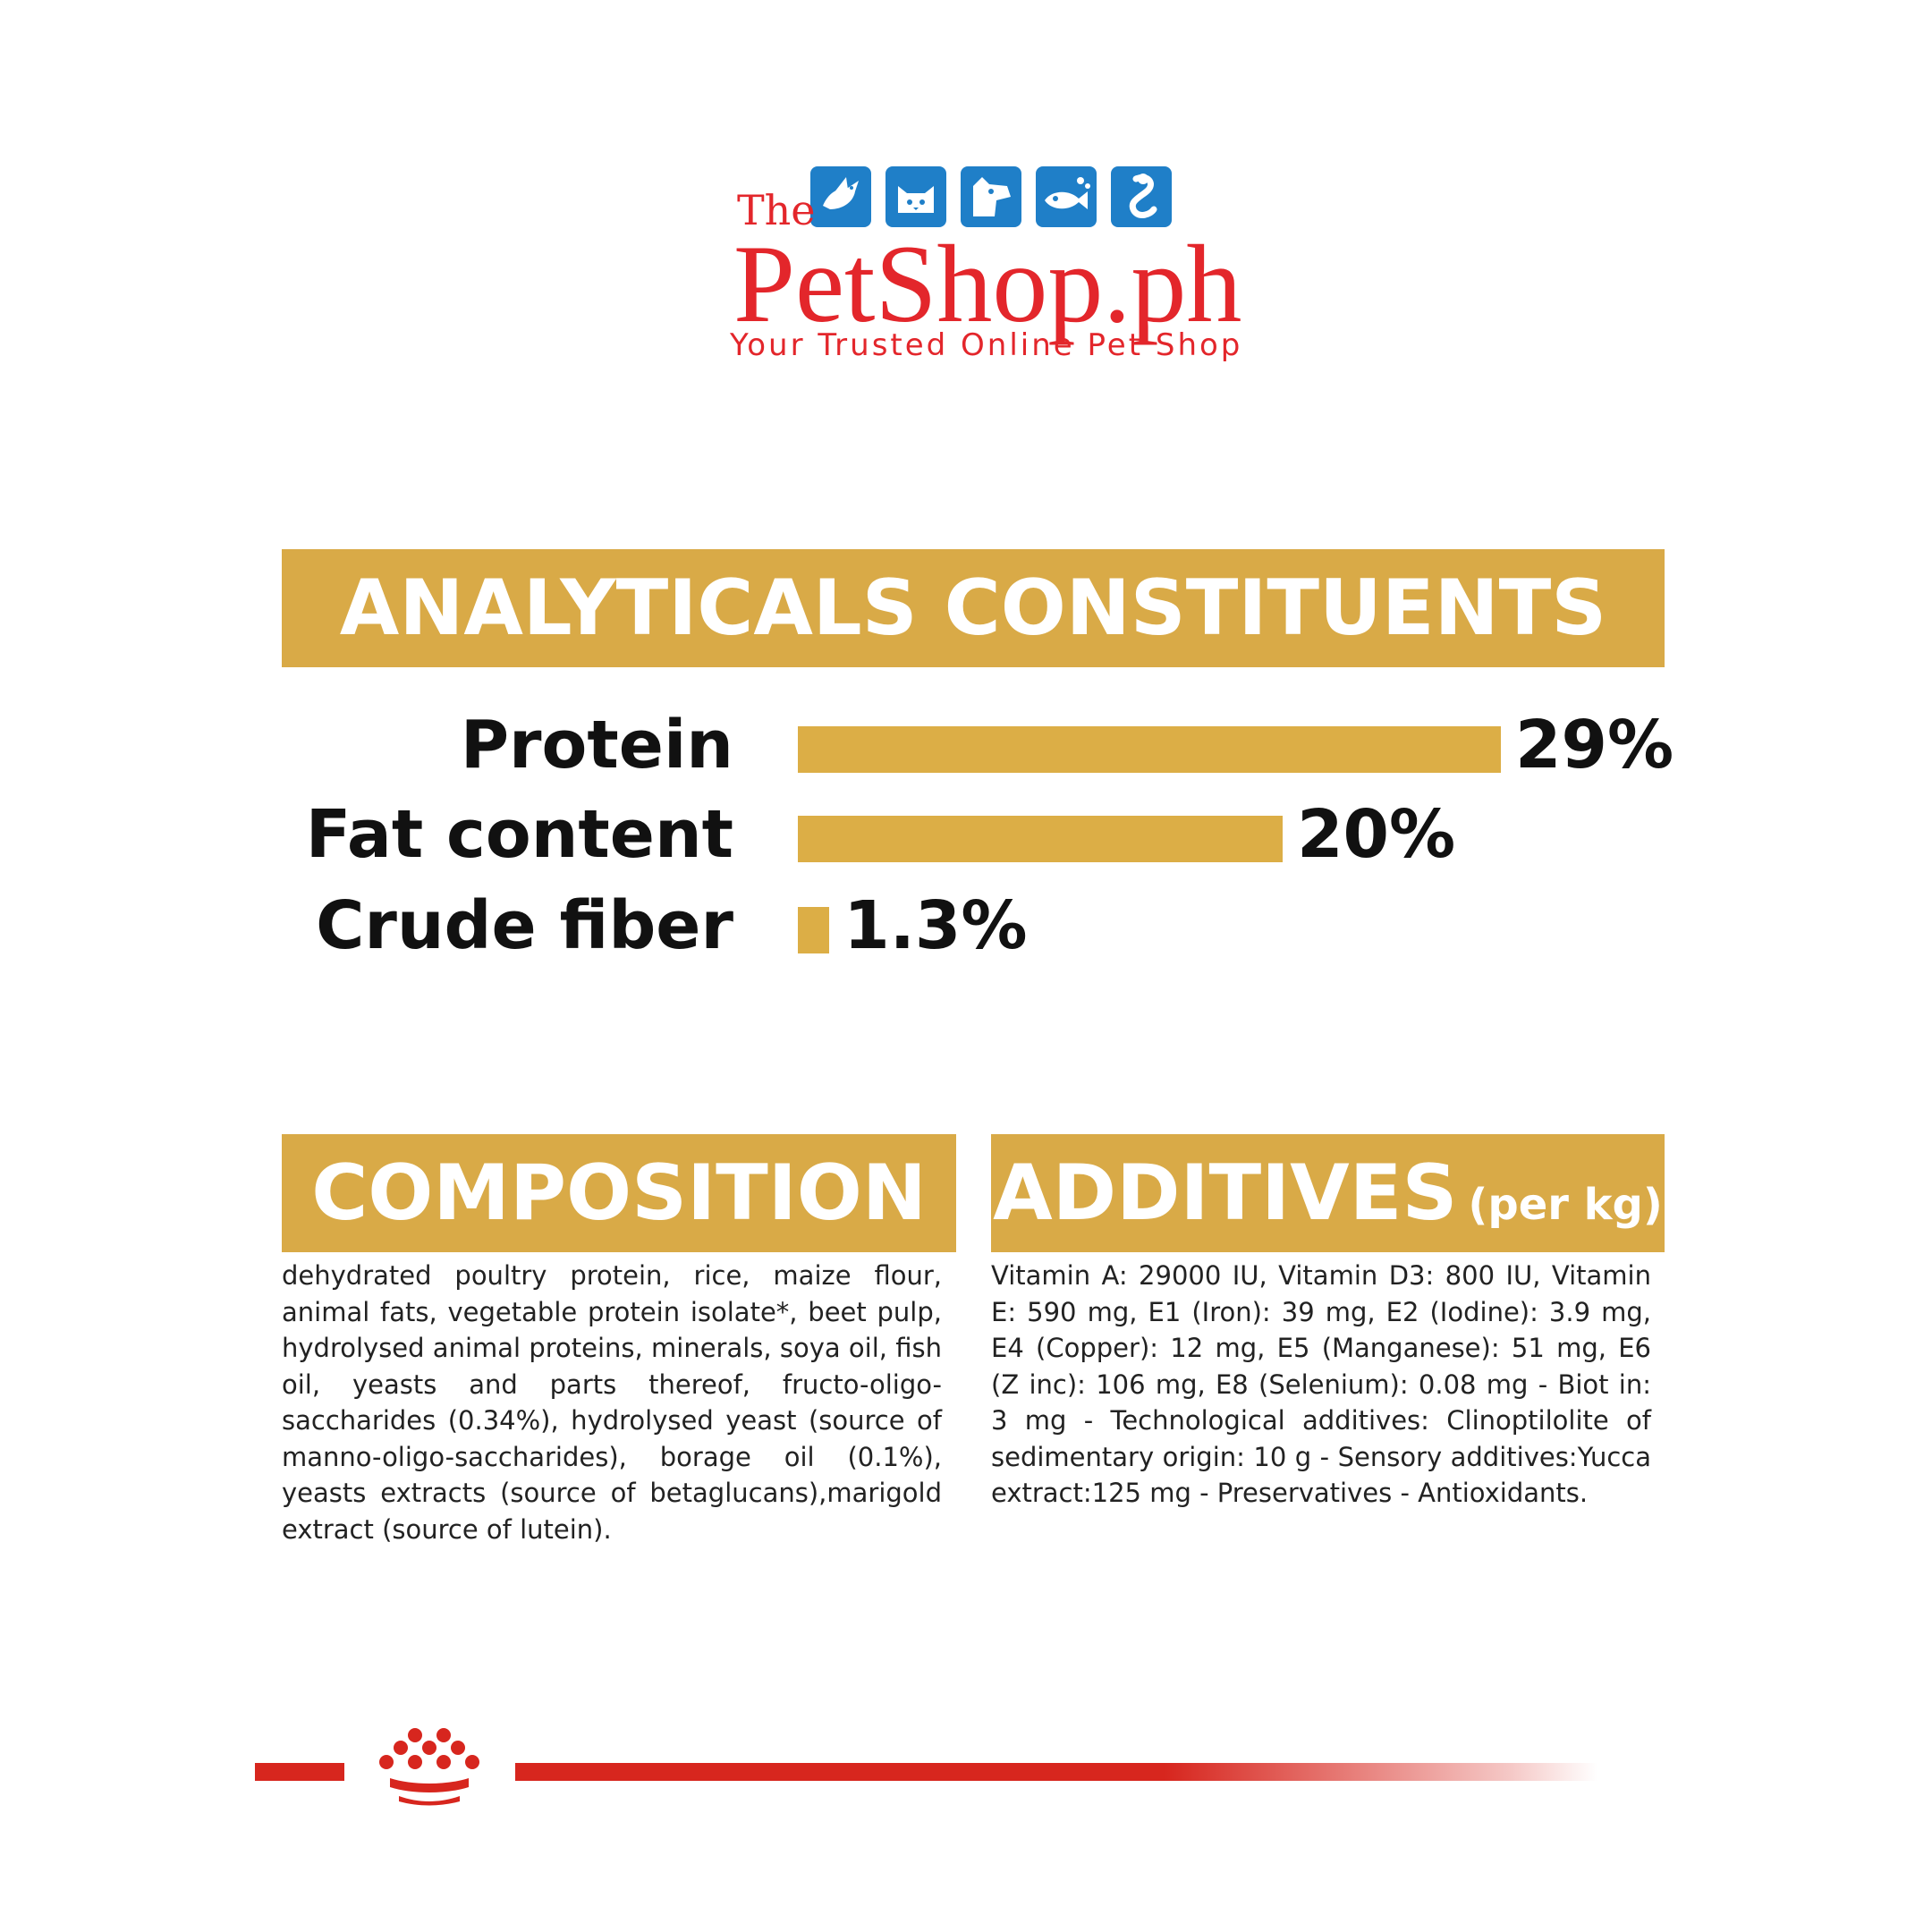 This screenshot has width=1932, height=1932. I want to click on crude-fiber-value: 1.3%, so click(935, 925).